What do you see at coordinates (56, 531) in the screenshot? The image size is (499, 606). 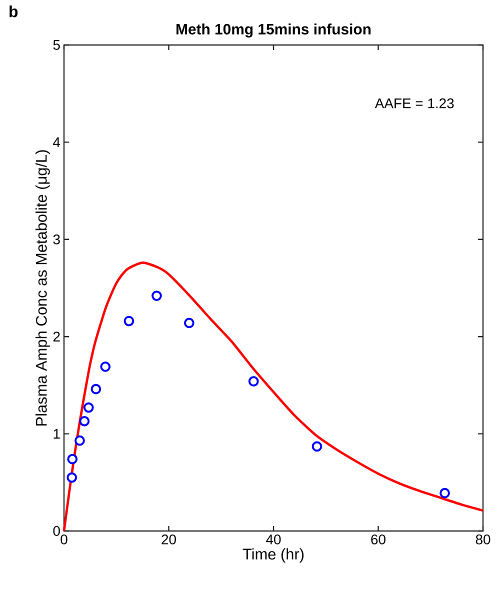 I see `y-tick-label: 0` at bounding box center [56, 531].